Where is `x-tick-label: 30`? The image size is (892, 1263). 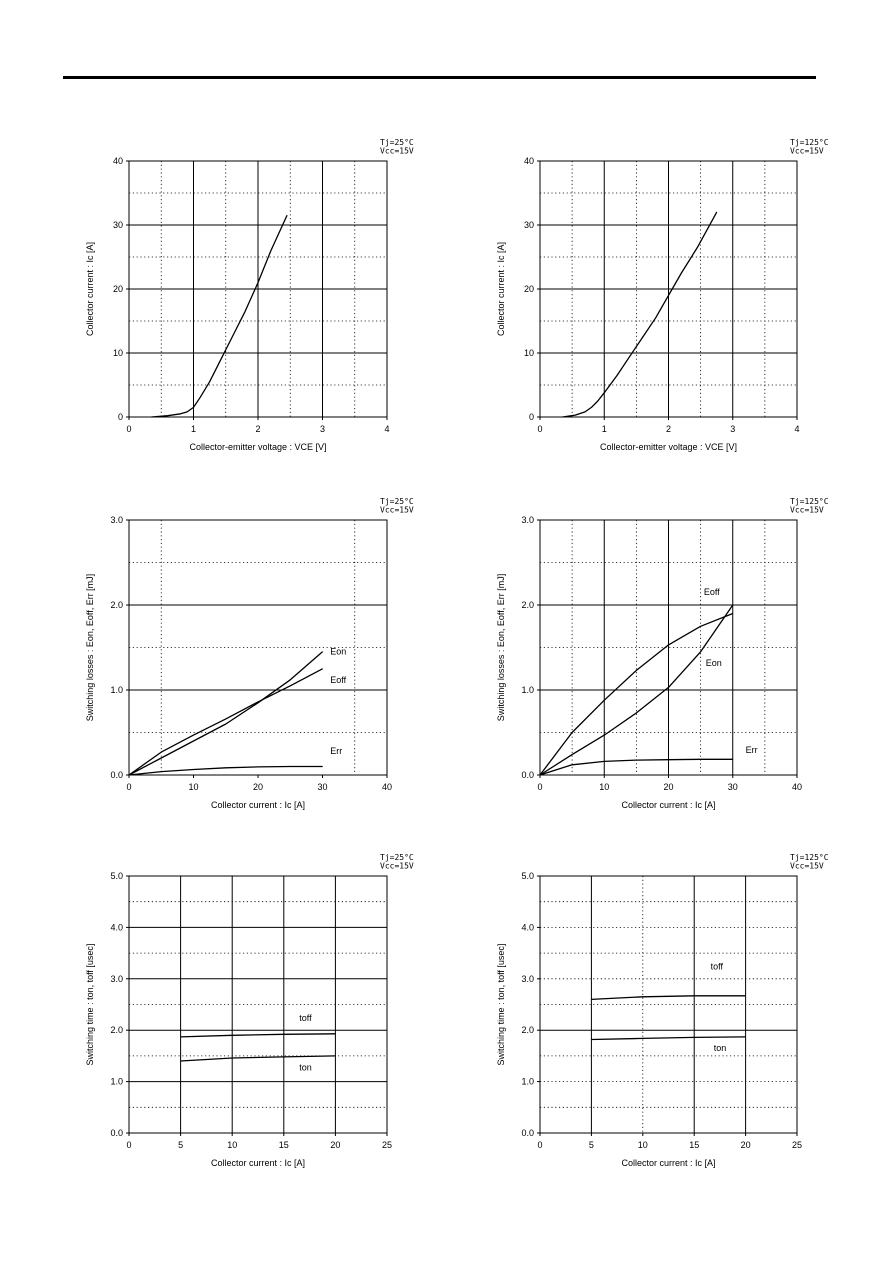
x-tick-label: 30 is located at coordinates (733, 787).